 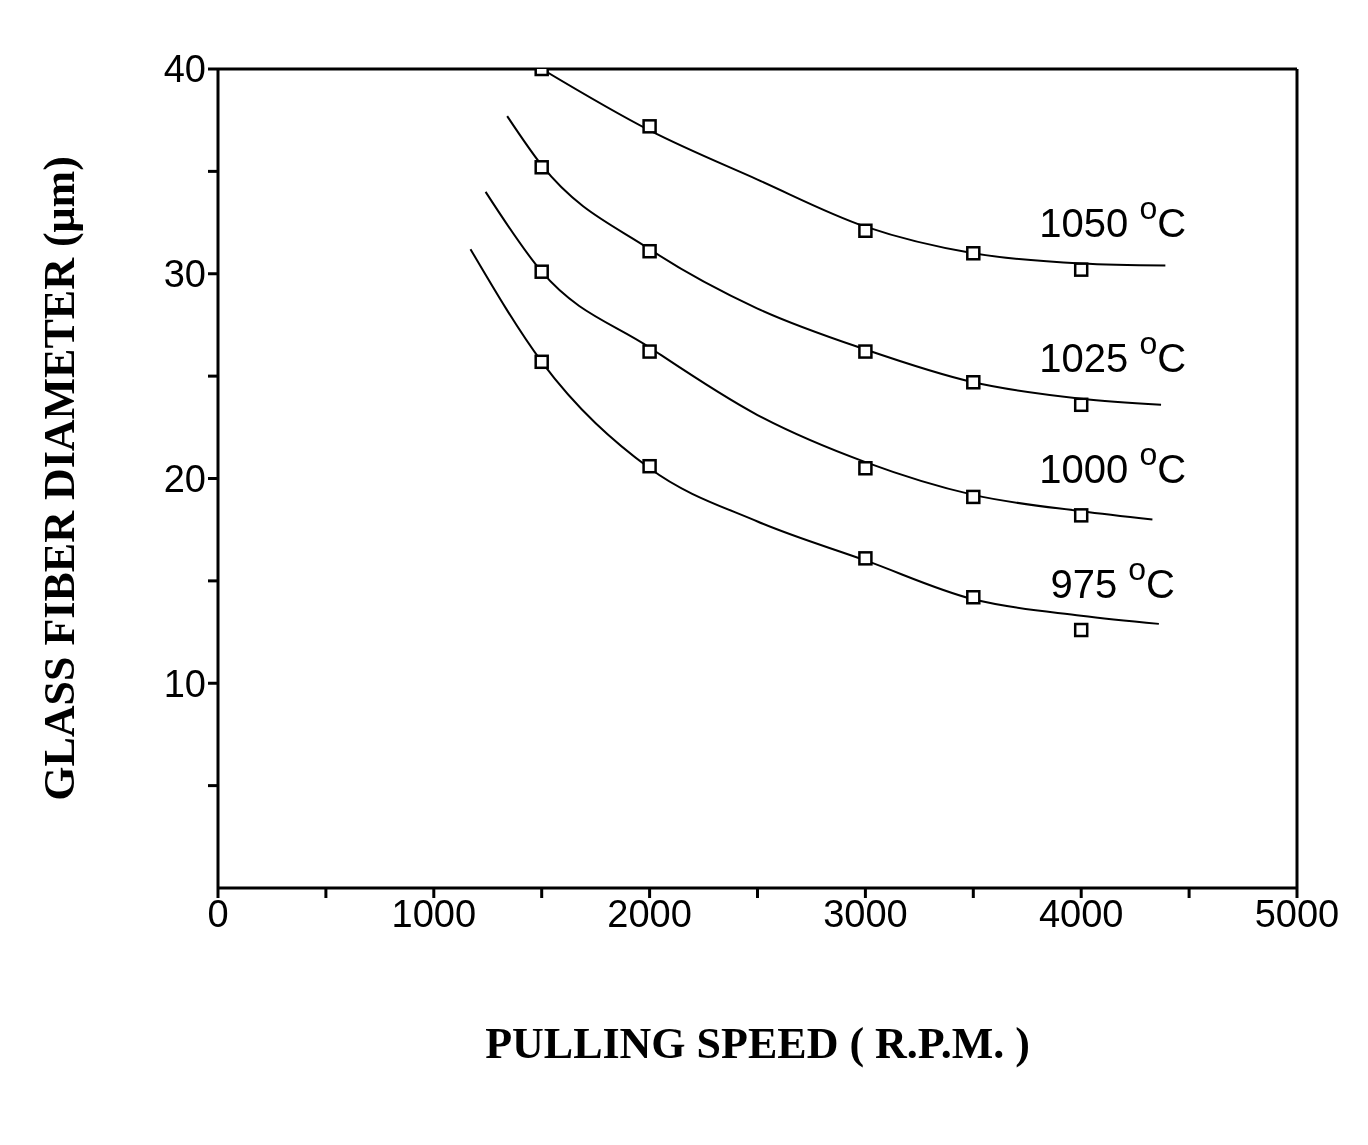 What do you see at coordinates (819, 355) in the screenshot?
I see `line-series` at bounding box center [819, 355].